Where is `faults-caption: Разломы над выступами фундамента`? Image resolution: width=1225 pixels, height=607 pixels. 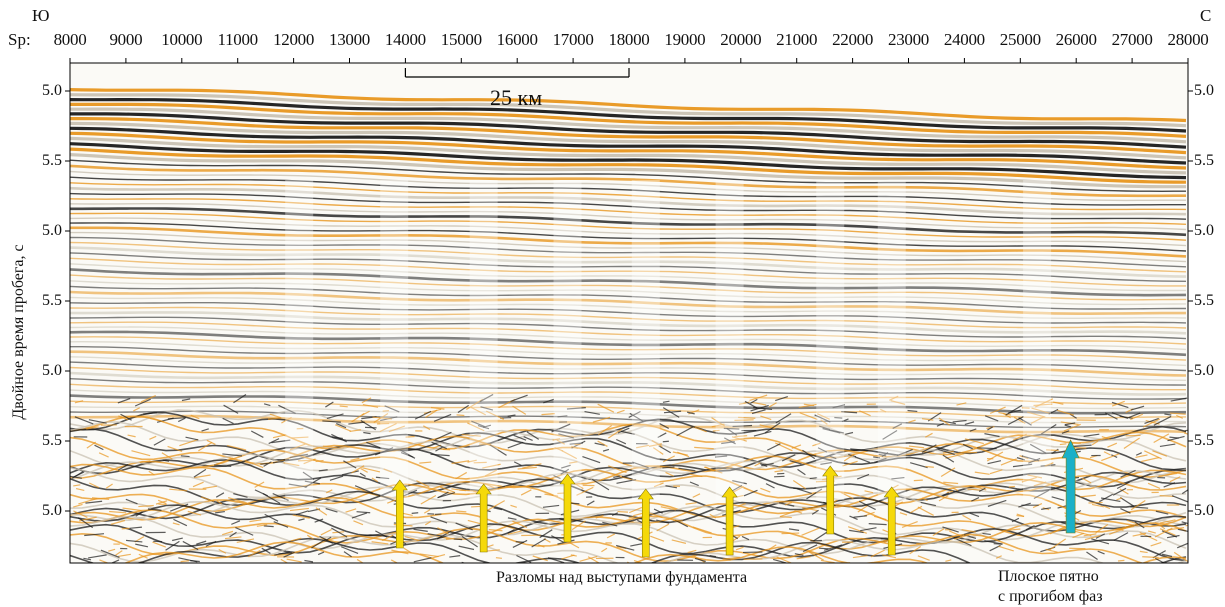
faults-caption: Разломы над выступами фундамента is located at coordinates (621, 578).